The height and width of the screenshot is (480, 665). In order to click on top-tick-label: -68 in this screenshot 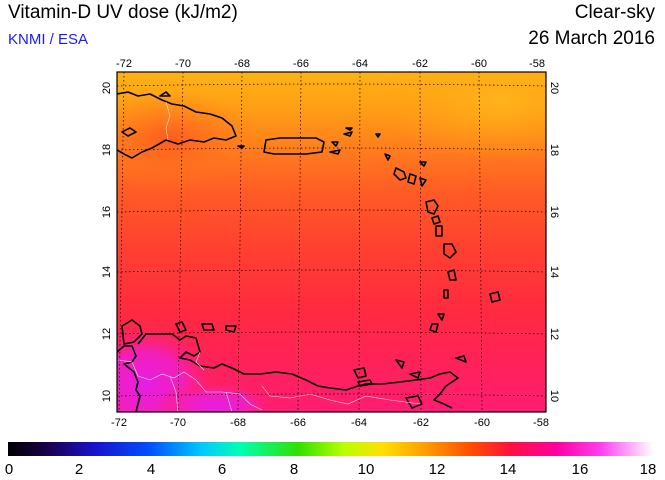, I will do `click(242, 64)`.